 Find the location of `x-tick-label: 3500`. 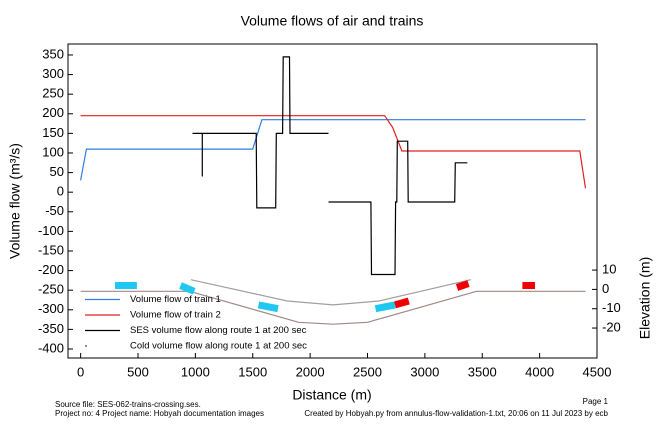

x-tick-label: 3500 is located at coordinates (482, 371).